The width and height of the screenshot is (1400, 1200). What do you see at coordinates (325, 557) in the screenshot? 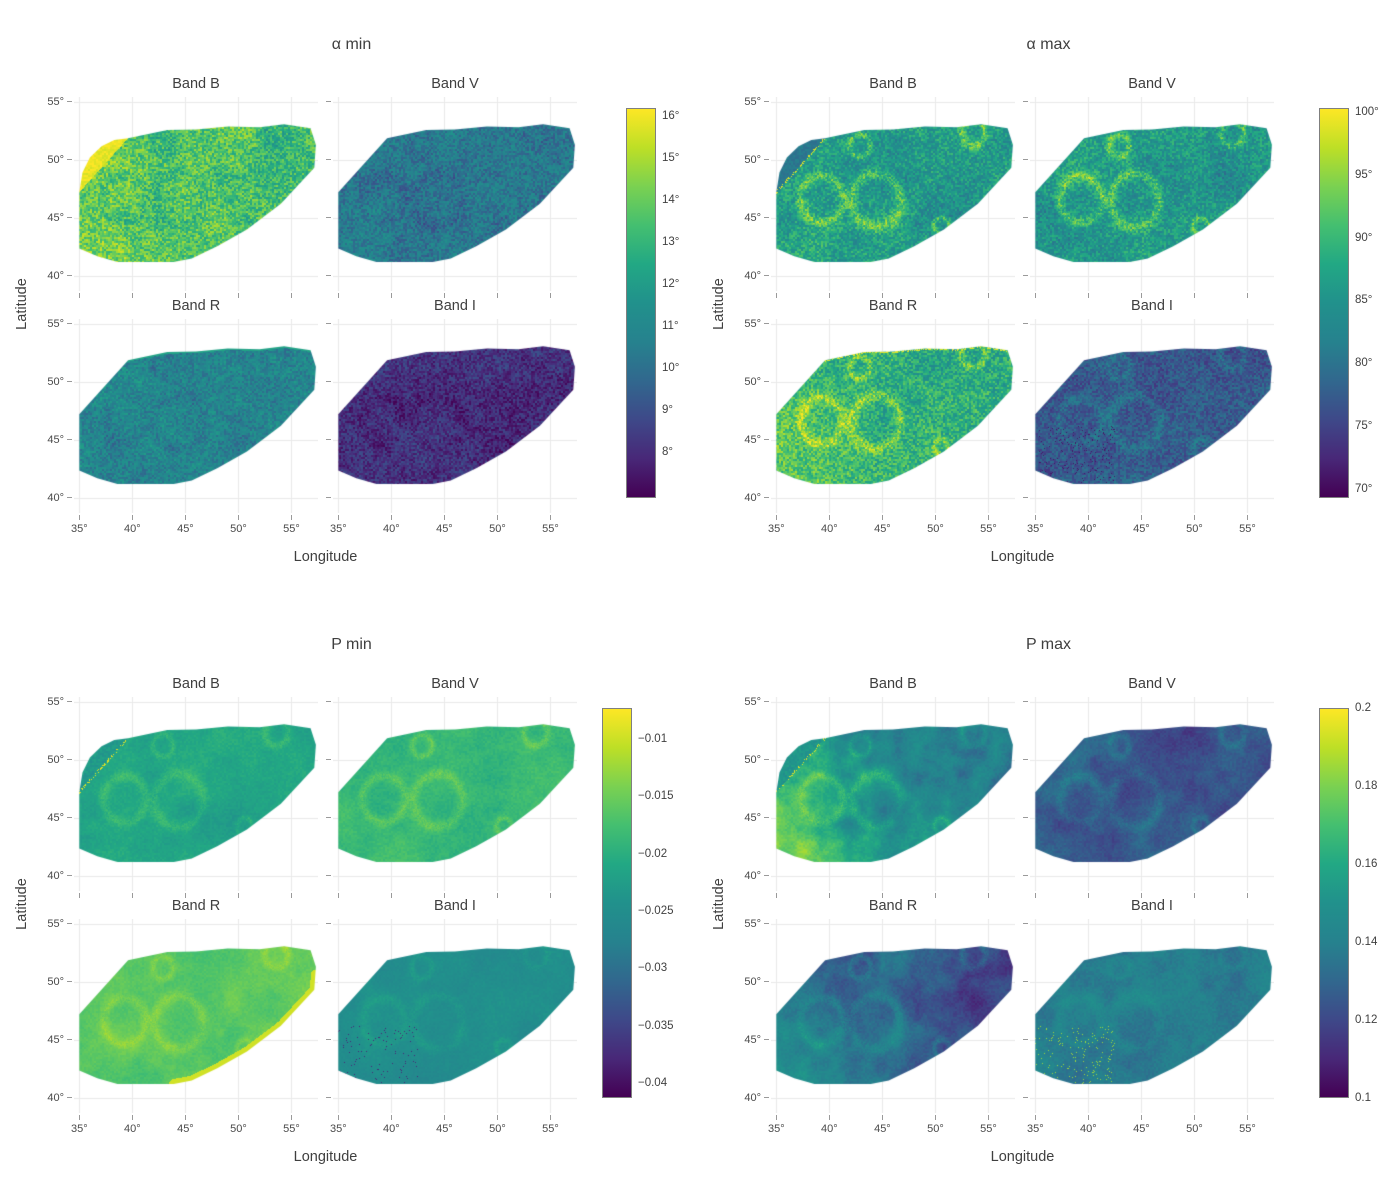
I see `x-axis-label: Longitude` at bounding box center [325, 557].